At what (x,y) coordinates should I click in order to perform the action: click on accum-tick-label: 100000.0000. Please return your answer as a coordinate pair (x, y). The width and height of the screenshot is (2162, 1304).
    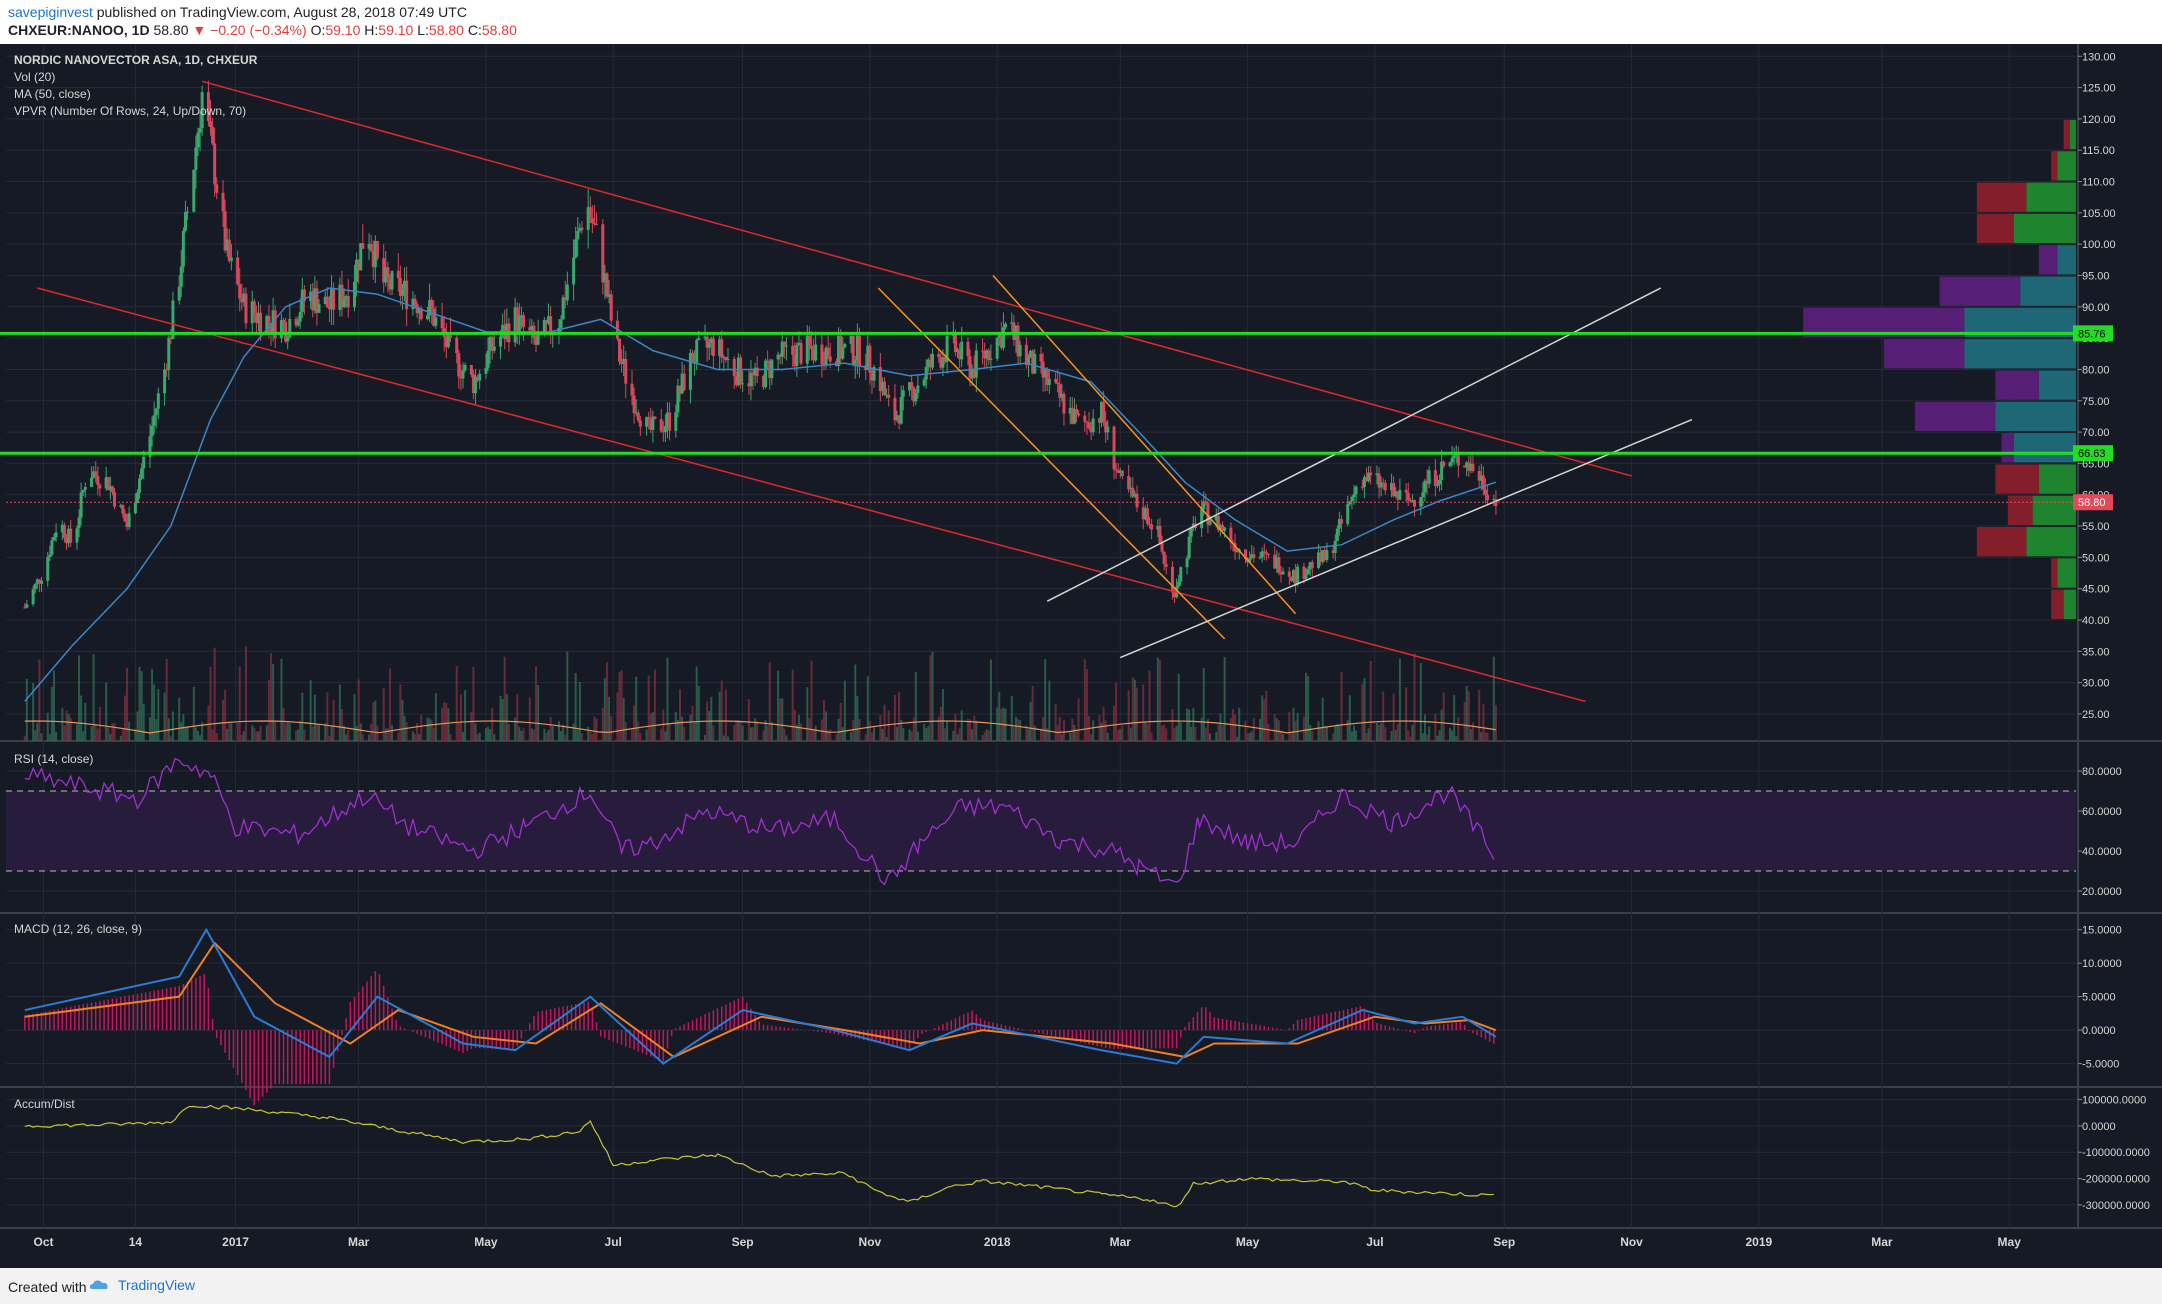
    Looking at the image, I should click on (2114, 1101).